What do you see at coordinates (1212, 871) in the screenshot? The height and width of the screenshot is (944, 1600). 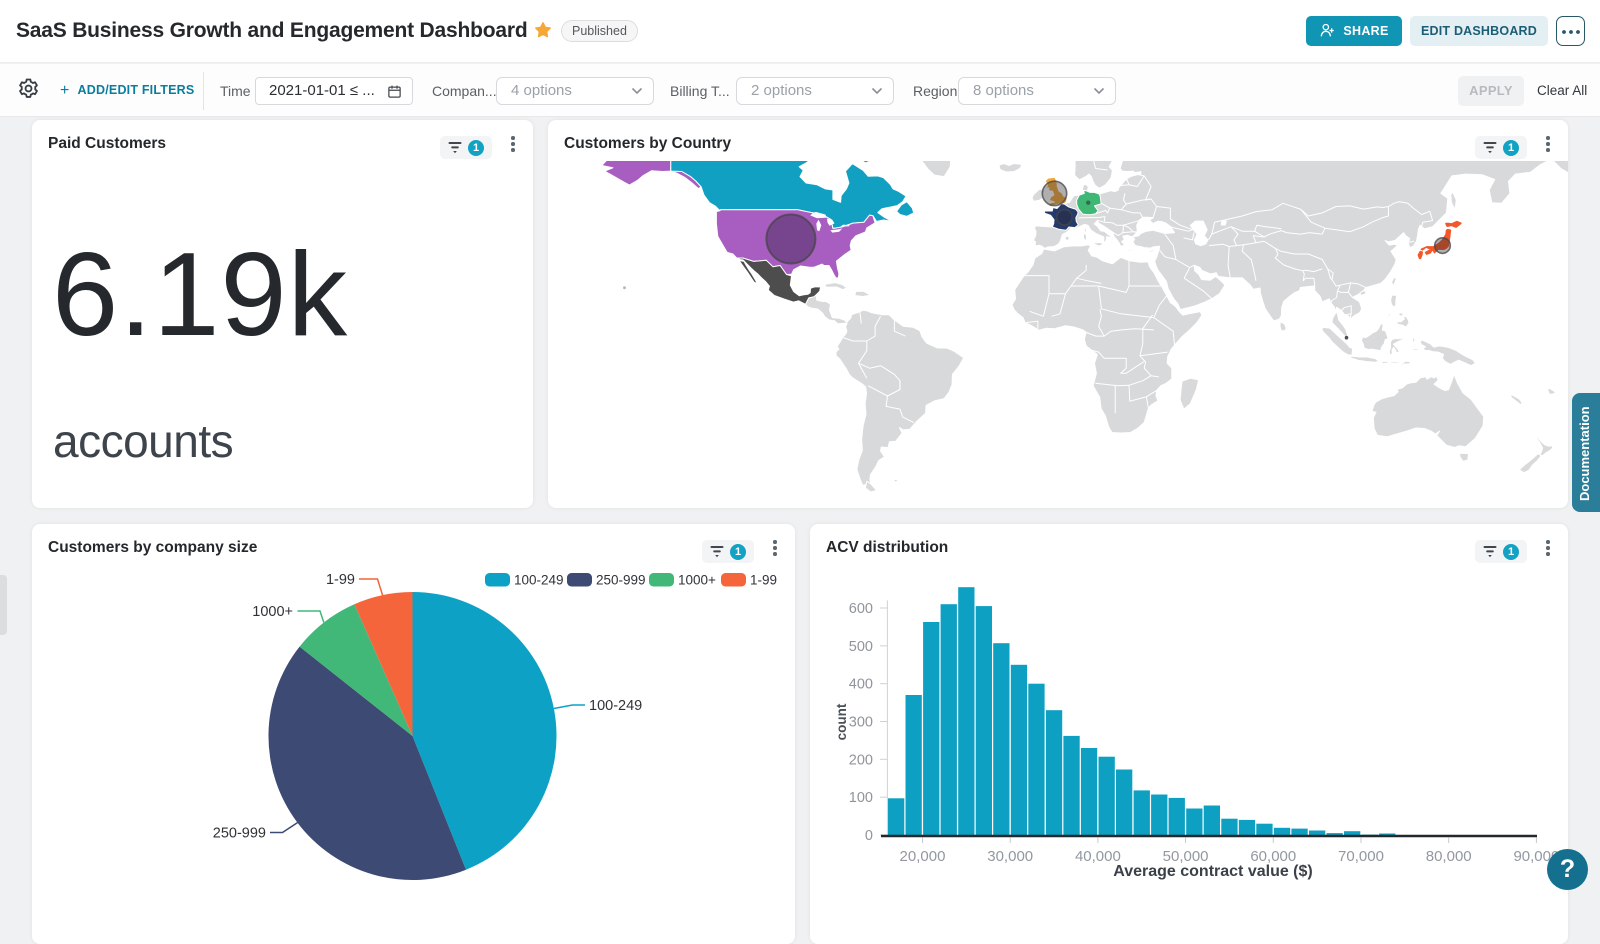 I see `svg-text: Average contract value ($)` at bounding box center [1212, 871].